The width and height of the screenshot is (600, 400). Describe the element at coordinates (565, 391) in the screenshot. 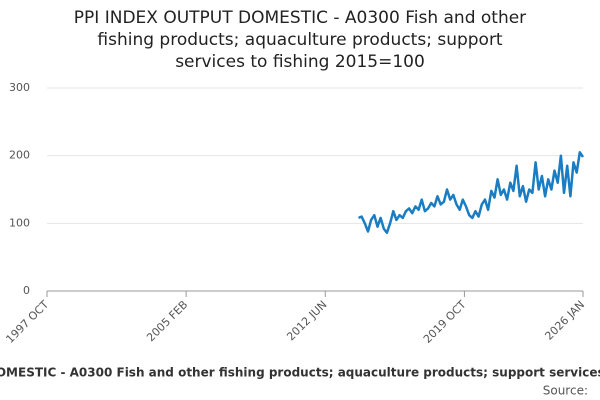

I see `source: Source:` at that location.